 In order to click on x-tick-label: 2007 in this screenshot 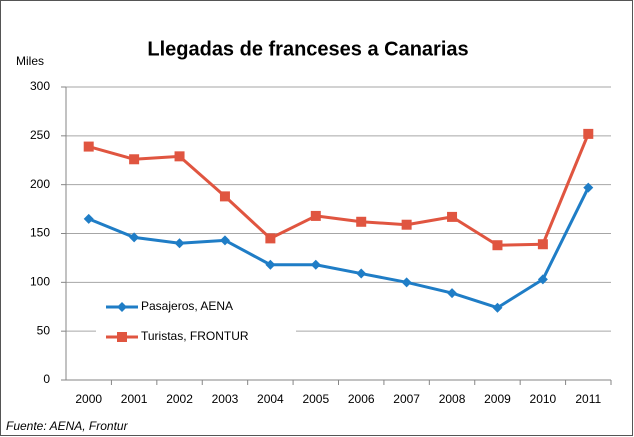, I will do `click(406, 399)`.